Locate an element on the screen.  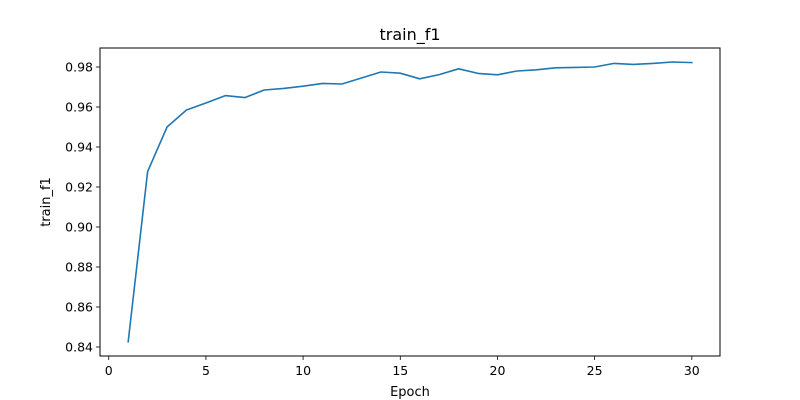
y-axis-label: train_f1 is located at coordinates (46, 202).